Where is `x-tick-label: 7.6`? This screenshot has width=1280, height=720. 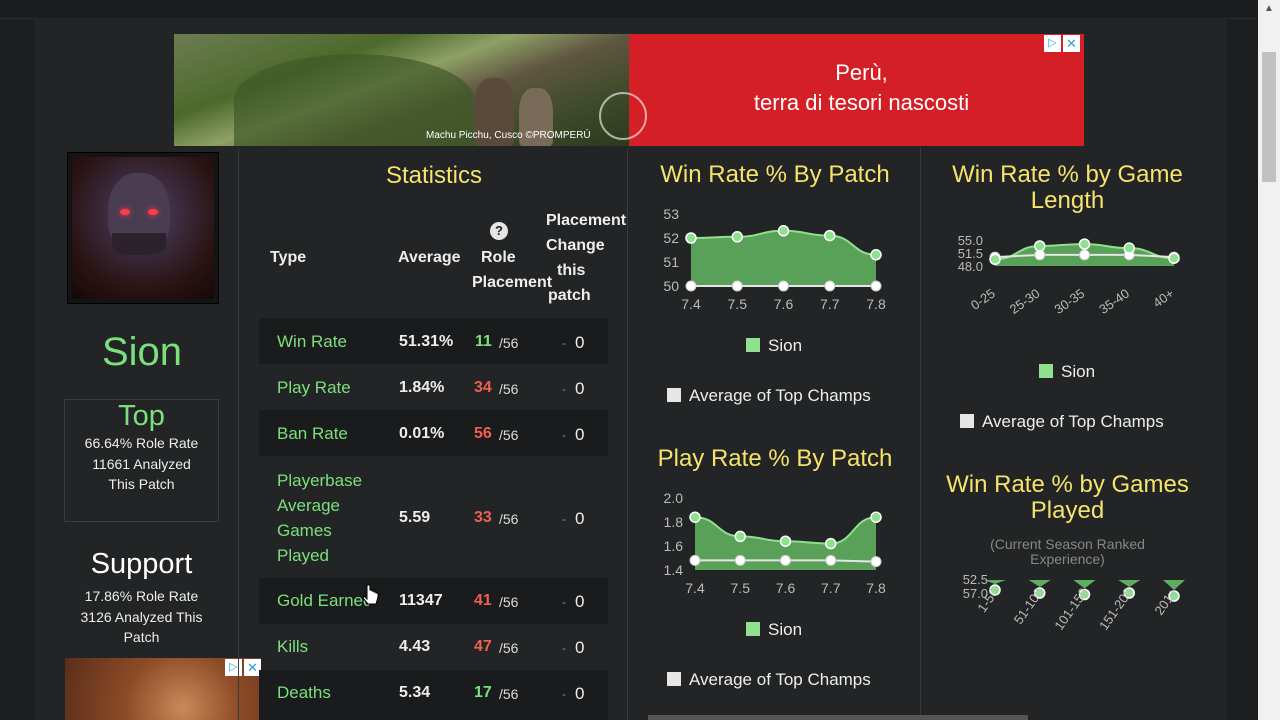
x-tick-label: 7.6 is located at coordinates (784, 304).